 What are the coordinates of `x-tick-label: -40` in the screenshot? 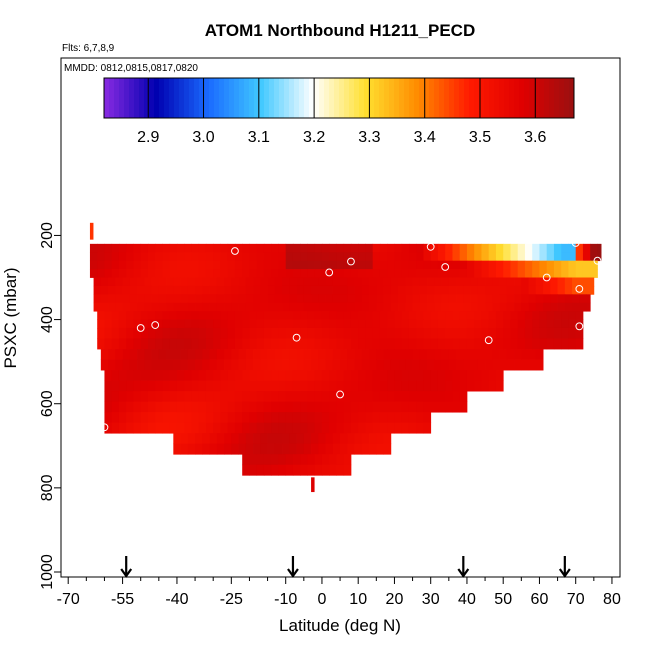 It's located at (176, 599).